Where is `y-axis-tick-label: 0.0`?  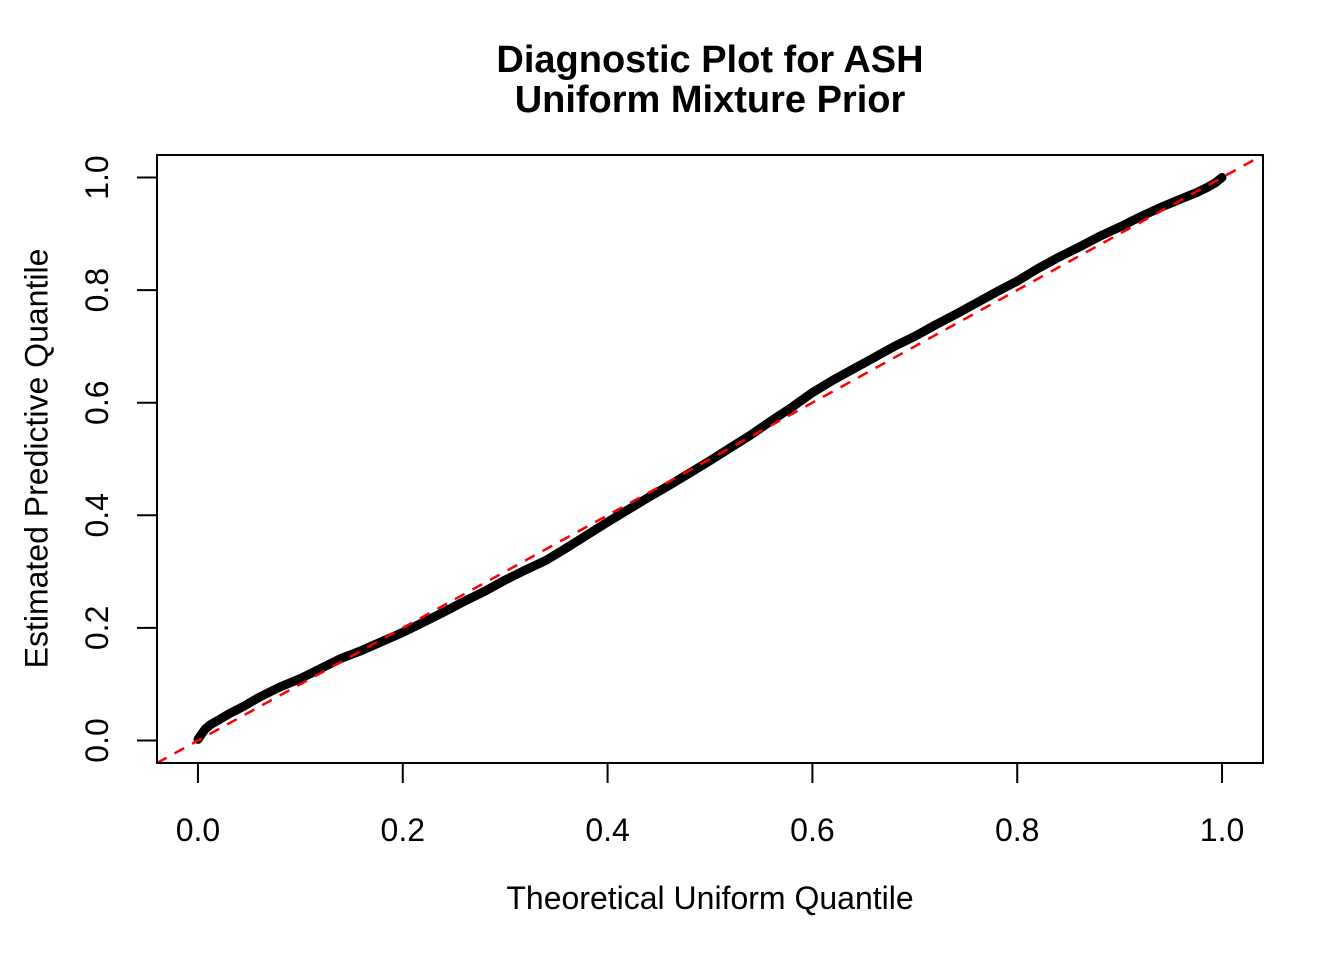
y-axis-tick-label: 0.0 is located at coordinates (97, 740).